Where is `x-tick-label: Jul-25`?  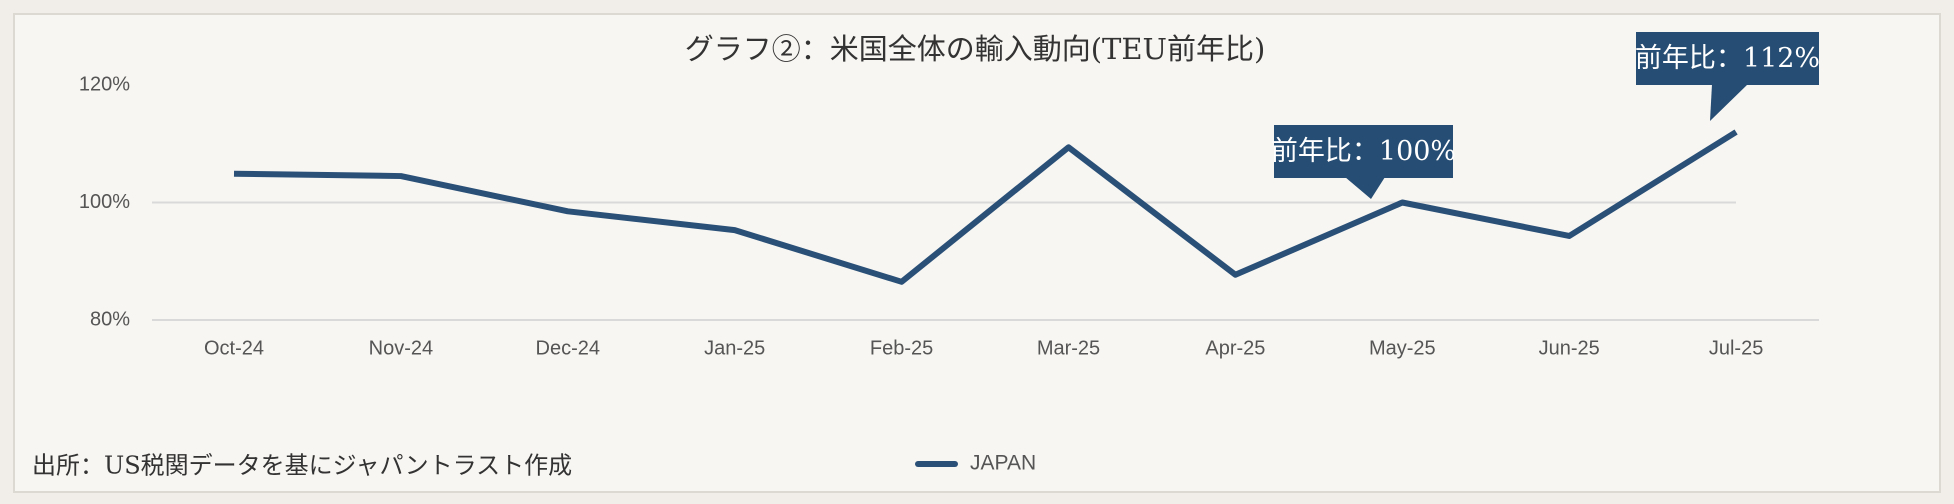 x-tick-label: Jul-25 is located at coordinates (1736, 348).